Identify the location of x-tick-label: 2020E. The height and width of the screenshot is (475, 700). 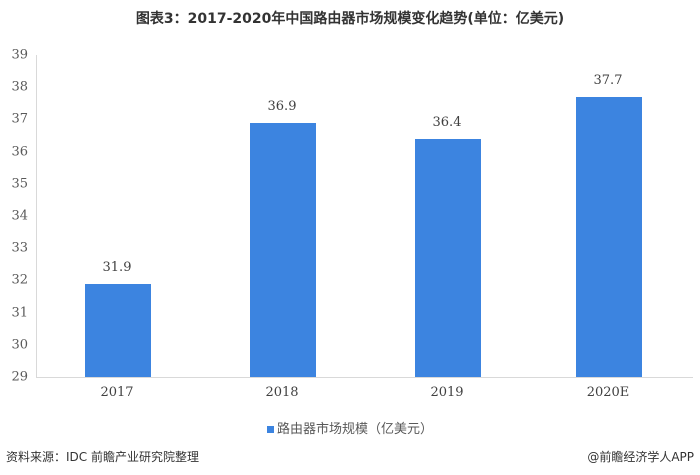
(608, 392).